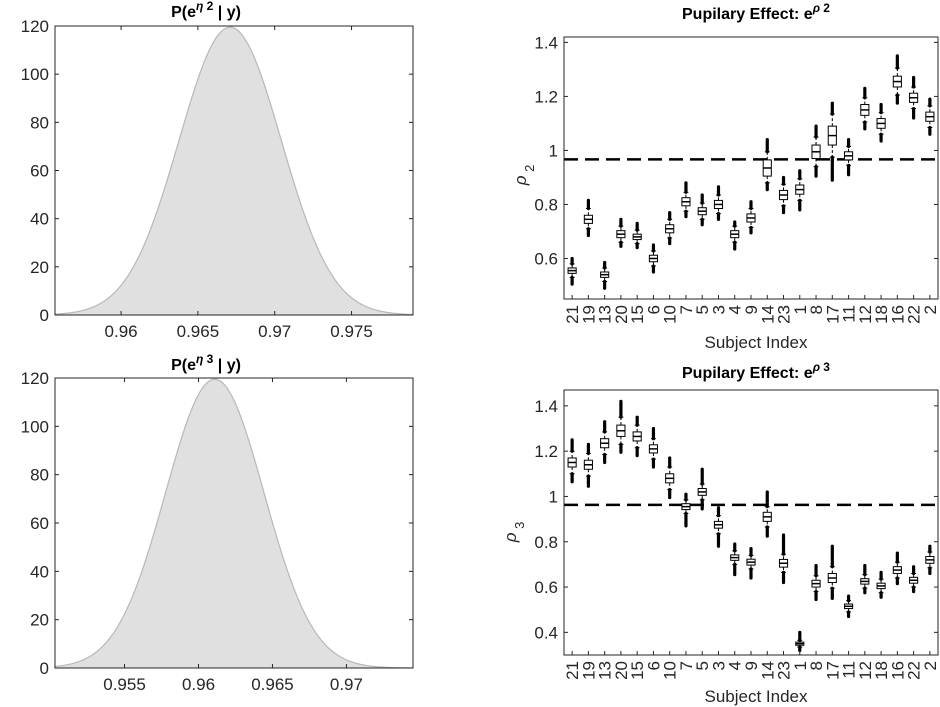 This screenshot has height=707, width=940. I want to click on x-tick-label: 11, so click(849, 314).